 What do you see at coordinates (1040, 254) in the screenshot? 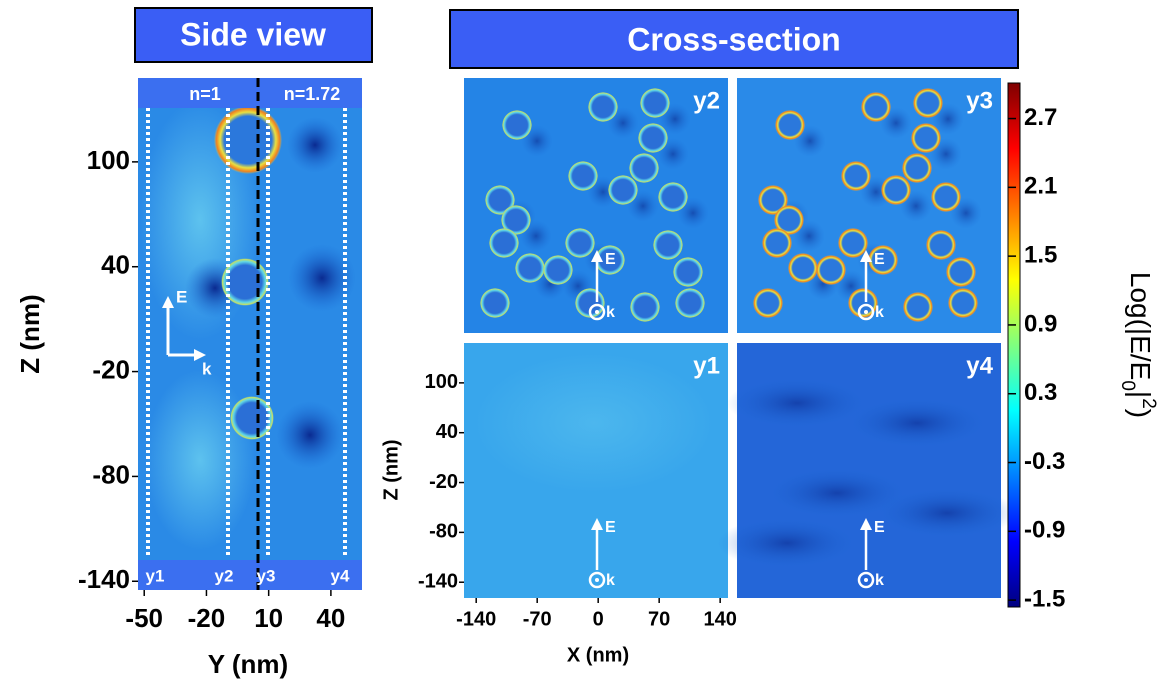
I see `colorbar-tick-label: 1.5` at bounding box center [1040, 254].